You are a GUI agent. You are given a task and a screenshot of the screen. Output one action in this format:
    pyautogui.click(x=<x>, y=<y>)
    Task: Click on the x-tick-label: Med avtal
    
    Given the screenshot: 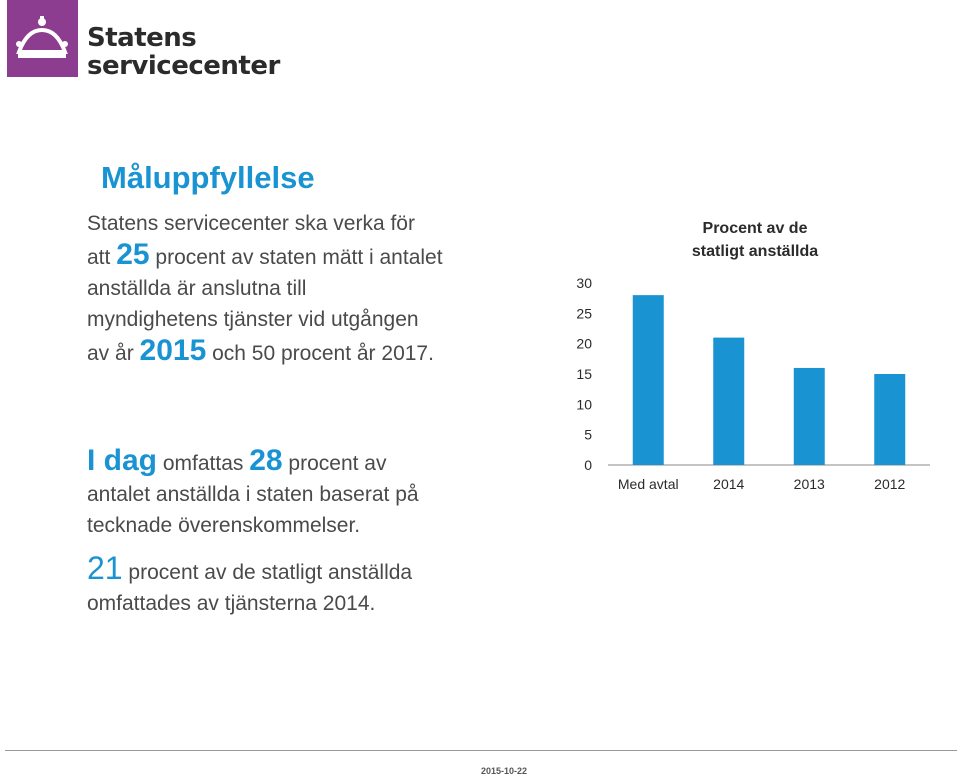 What is the action you would take?
    pyautogui.click(x=648, y=484)
    